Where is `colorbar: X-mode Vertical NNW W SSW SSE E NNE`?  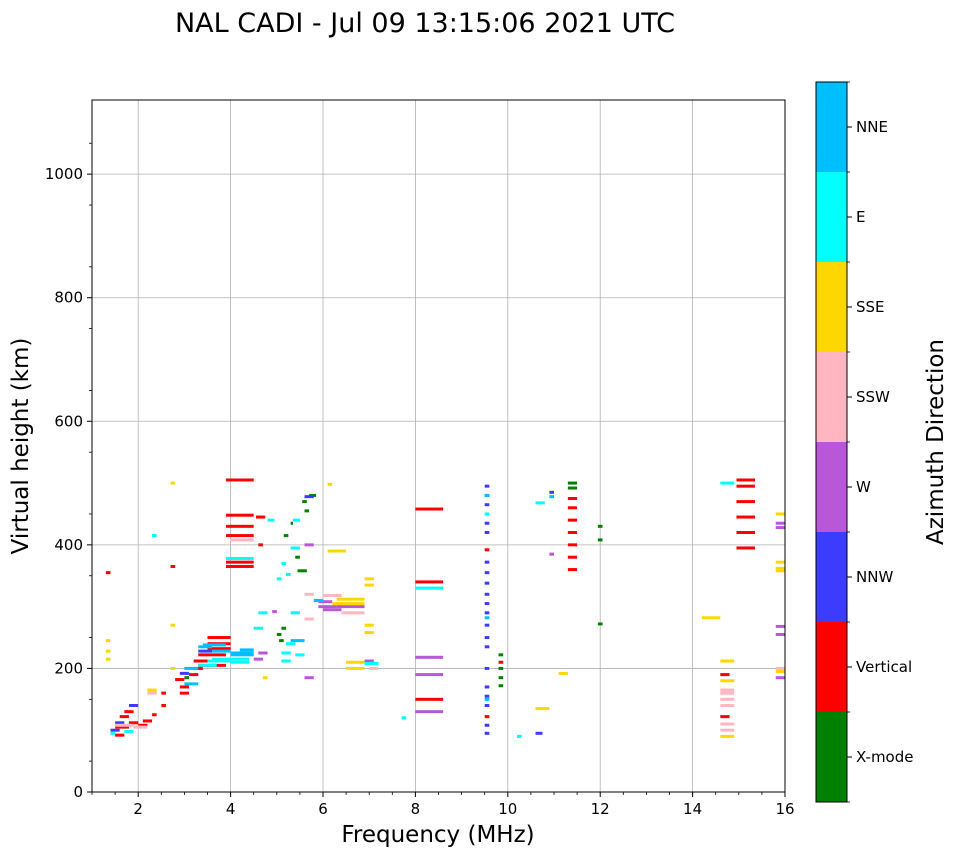 colorbar: X-mode Vertical NNW W SSW SSE E NNE is located at coordinates (864, 442).